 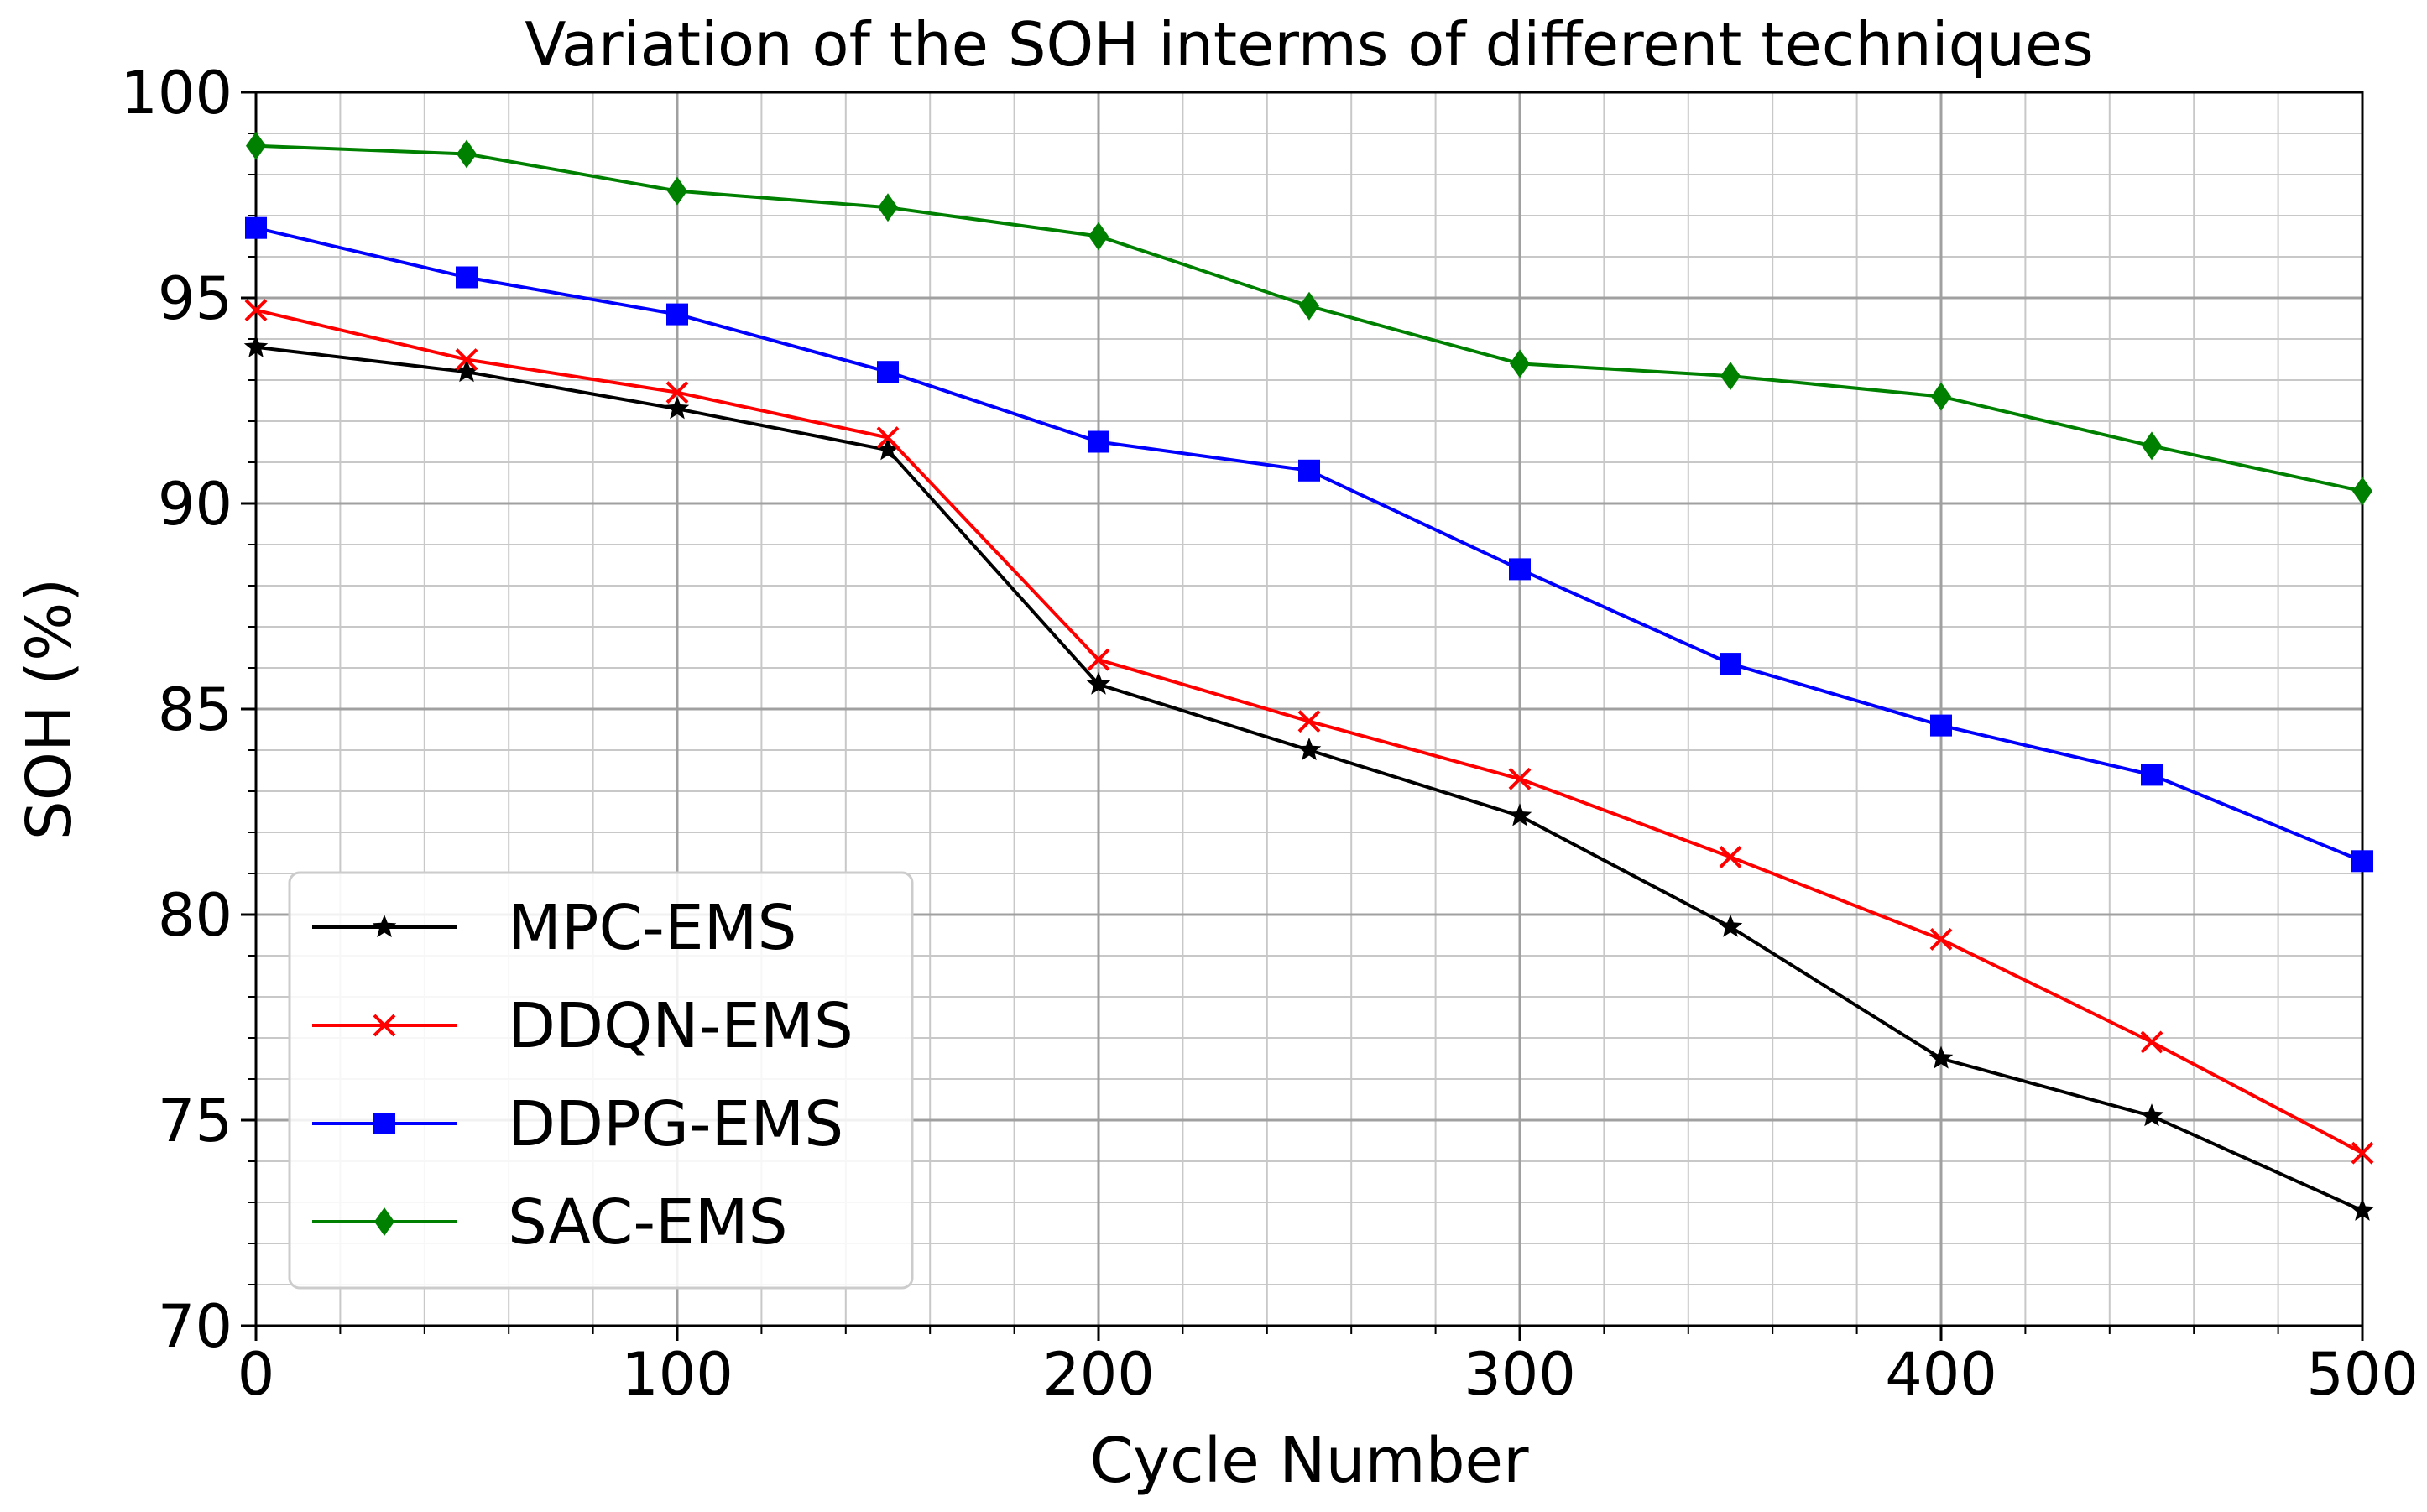 What do you see at coordinates (675, 1124) in the screenshot?
I see `legend-label-ddpg-ems: DDPG-EMS` at bounding box center [675, 1124].